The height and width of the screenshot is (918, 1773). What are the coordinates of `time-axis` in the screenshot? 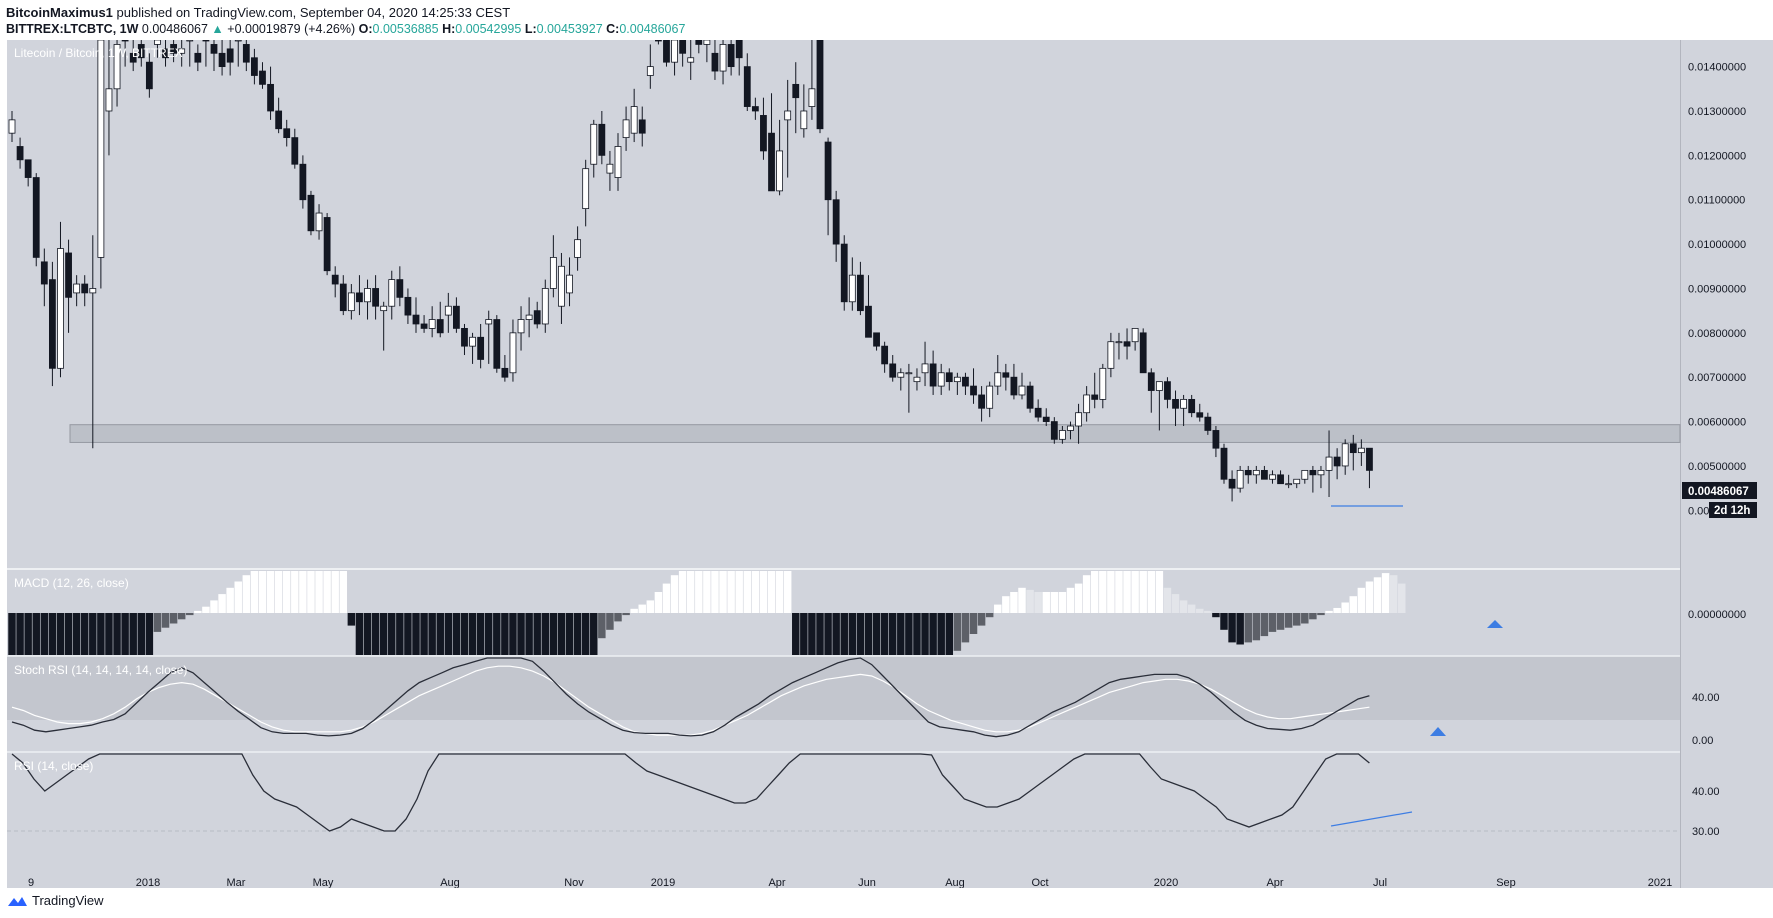 It's located at (890, 882).